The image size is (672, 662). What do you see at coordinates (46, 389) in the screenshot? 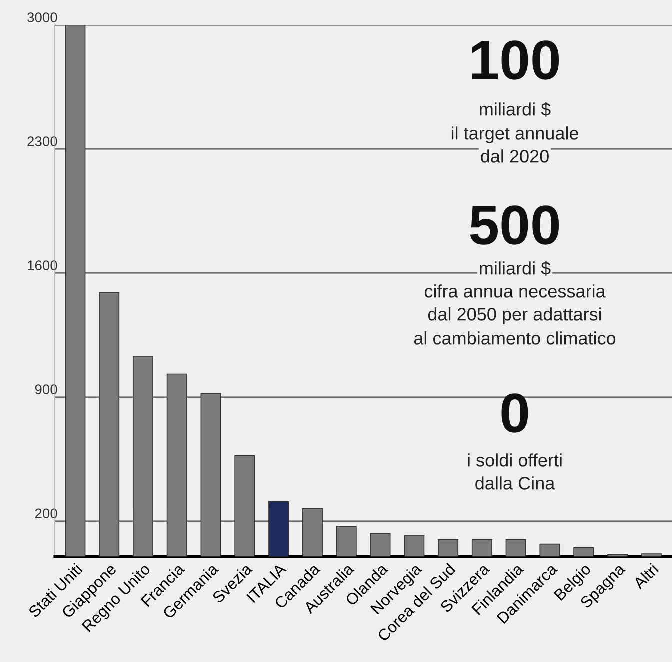
I see `y-tick-label: 900` at bounding box center [46, 389].